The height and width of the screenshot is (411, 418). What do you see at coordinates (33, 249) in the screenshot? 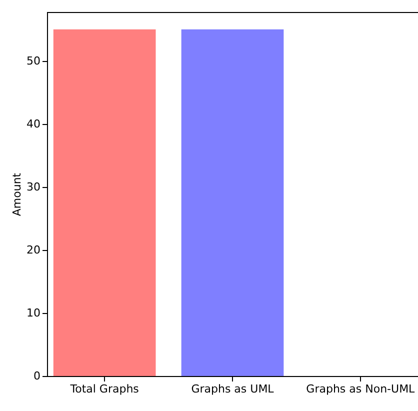
I see `y-tick-label: 20` at bounding box center [33, 249].